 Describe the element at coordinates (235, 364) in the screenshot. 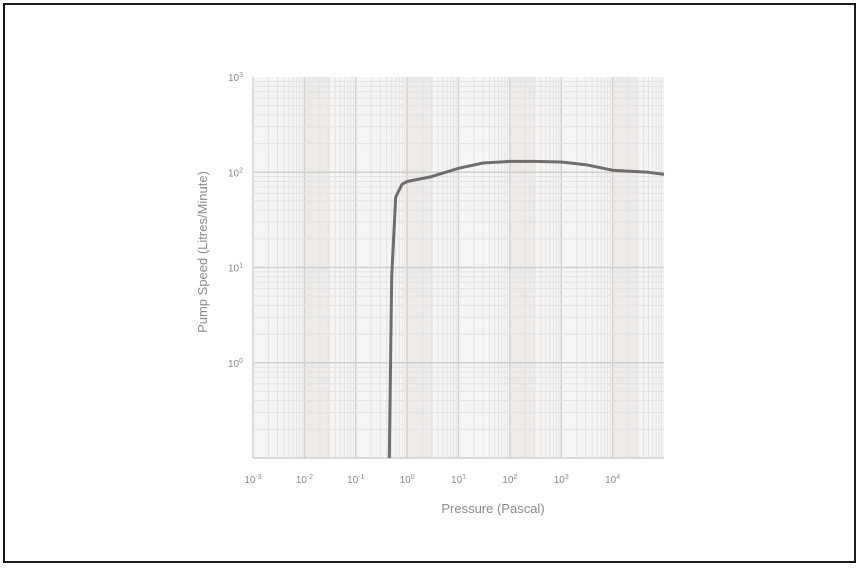

I see `y-tick-label: 10⁰` at that location.